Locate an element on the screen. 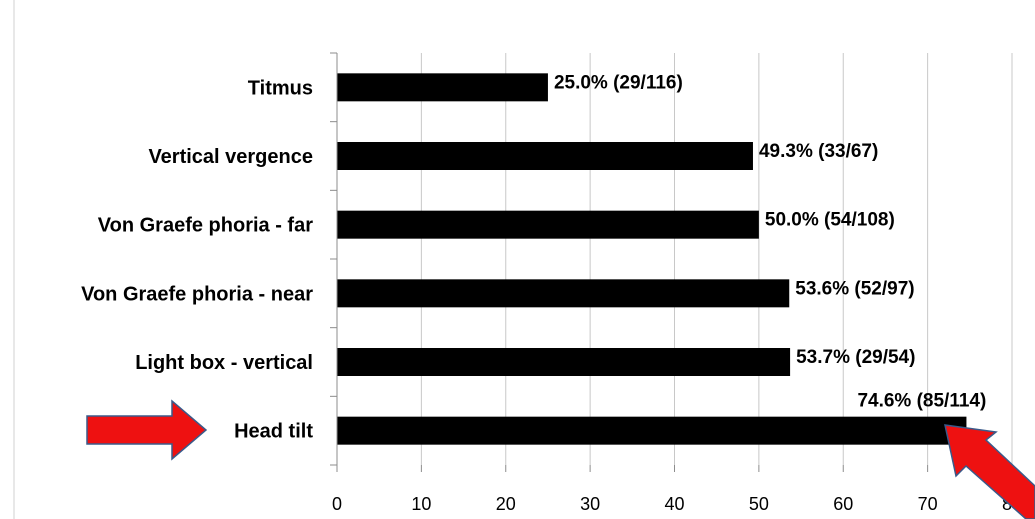  x-tick-label: 70 is located at coordinates (928, 504).